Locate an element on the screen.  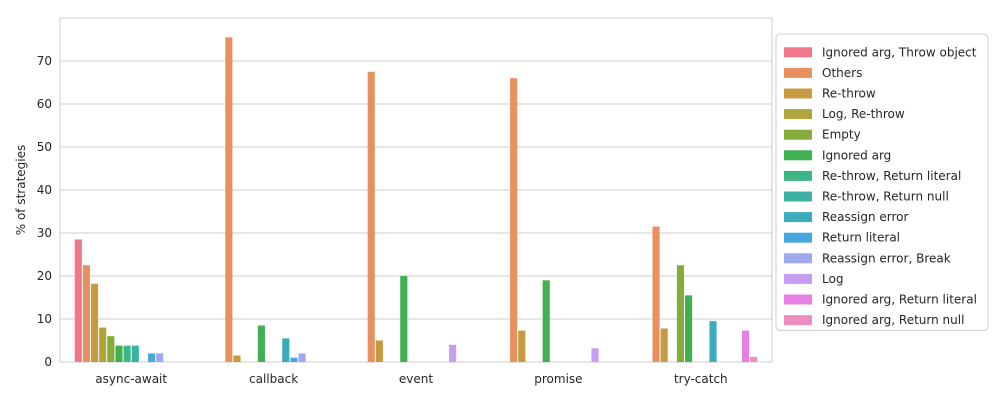
bar: Reassign error / try-catch: 9.5 is located at coordinates (713, 341).